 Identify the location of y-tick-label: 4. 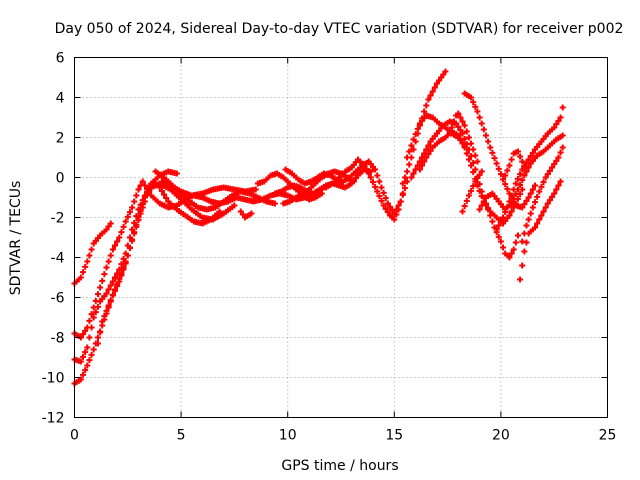
(60, 99).